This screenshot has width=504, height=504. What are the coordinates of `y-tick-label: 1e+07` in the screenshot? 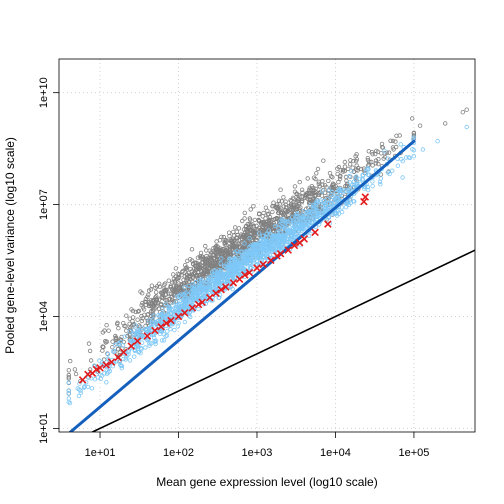 It's located at (44, 204).